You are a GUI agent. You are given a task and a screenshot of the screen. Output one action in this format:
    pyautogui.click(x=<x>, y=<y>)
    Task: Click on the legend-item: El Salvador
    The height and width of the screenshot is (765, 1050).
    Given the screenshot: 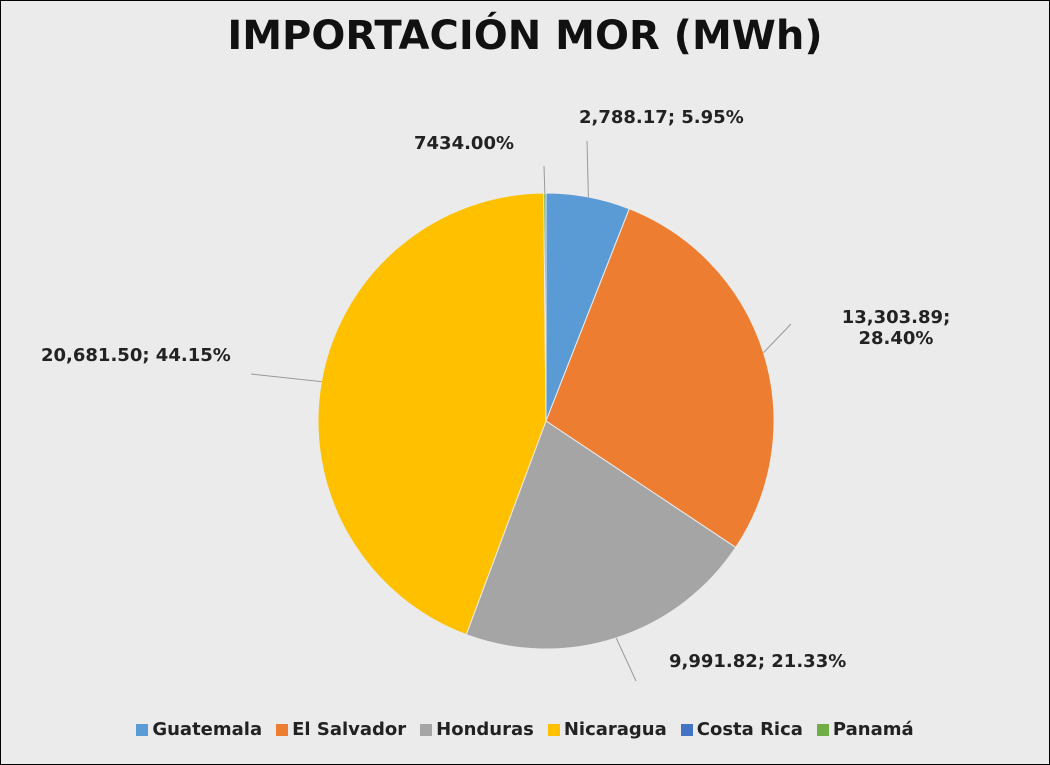 What is the action you would take?
    pyautogui.click(x=341, y=729)
    